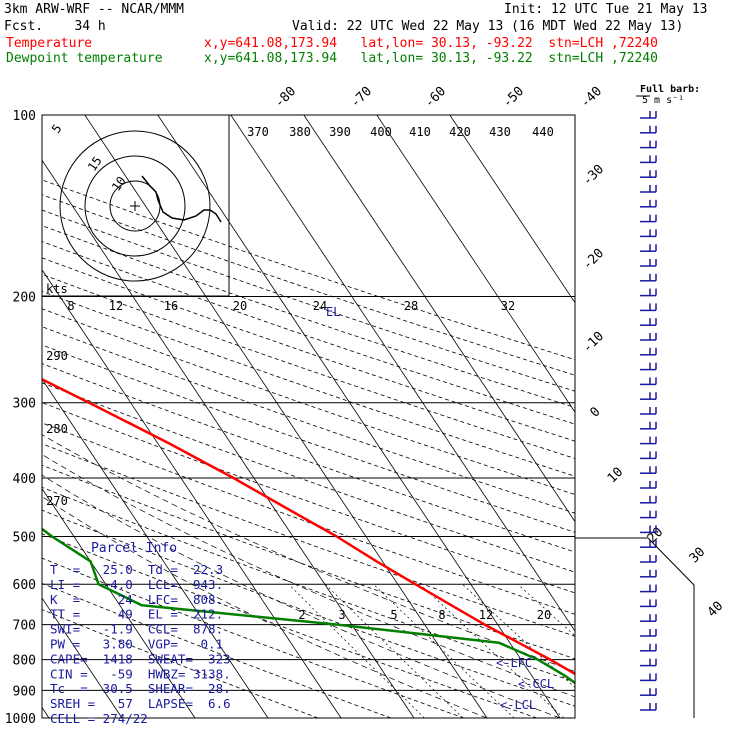 This screenshot has height=740, width=740. Describe the element at coordinates (381, 132) in the screenshot. I see `theta-label: 400` at that location.